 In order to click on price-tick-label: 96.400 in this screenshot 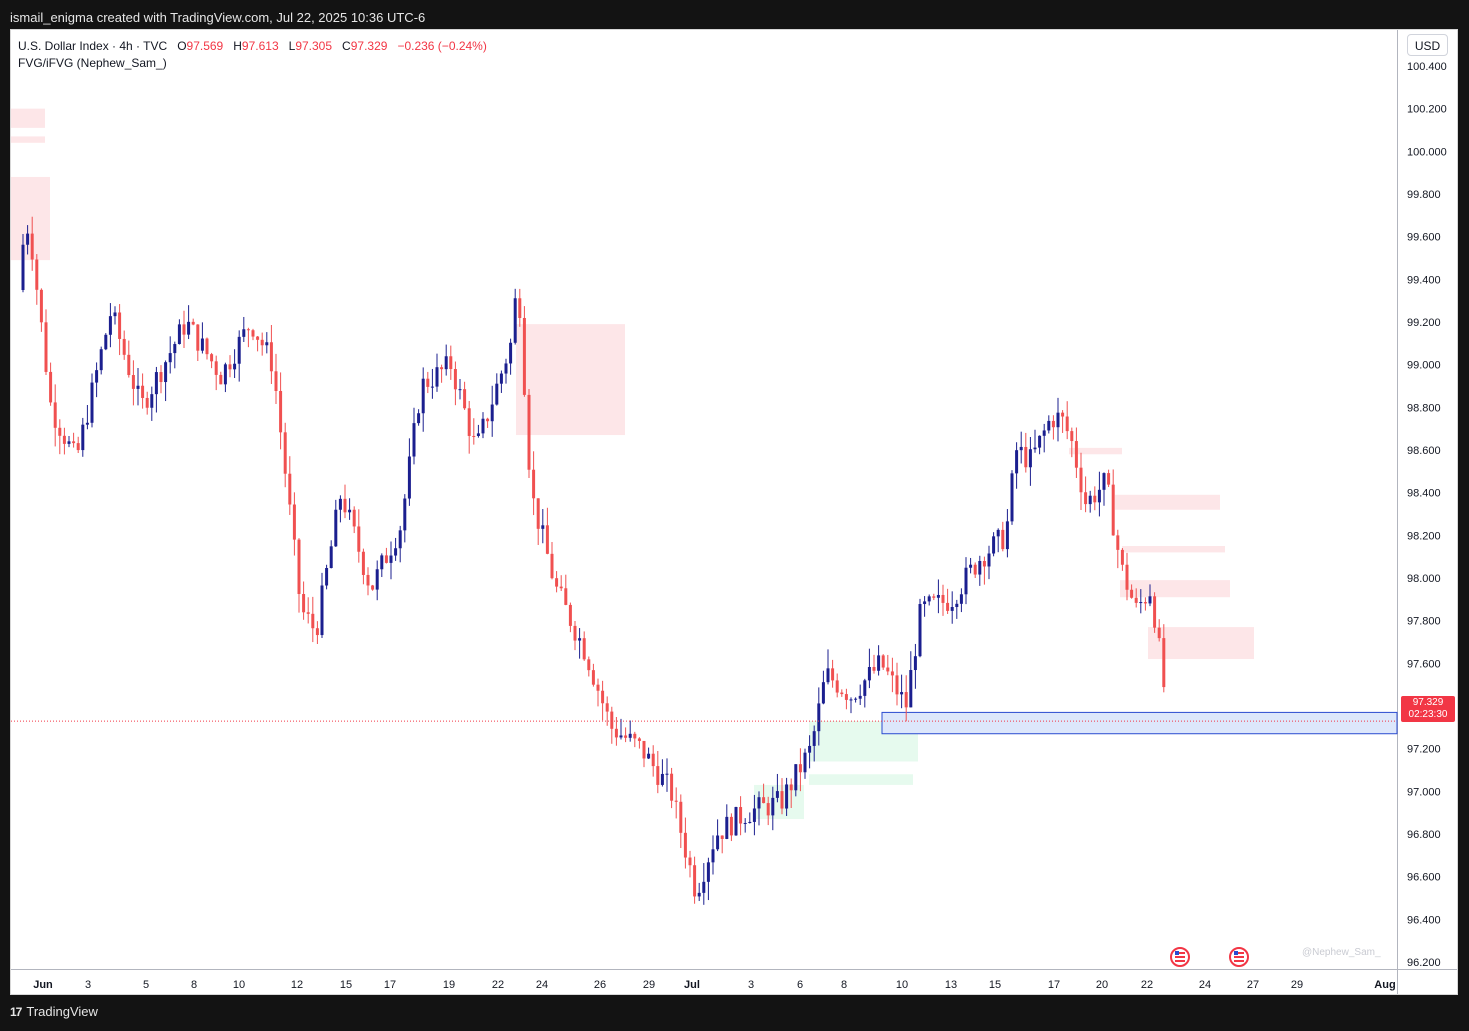, I will do `click(1424, 920)`.